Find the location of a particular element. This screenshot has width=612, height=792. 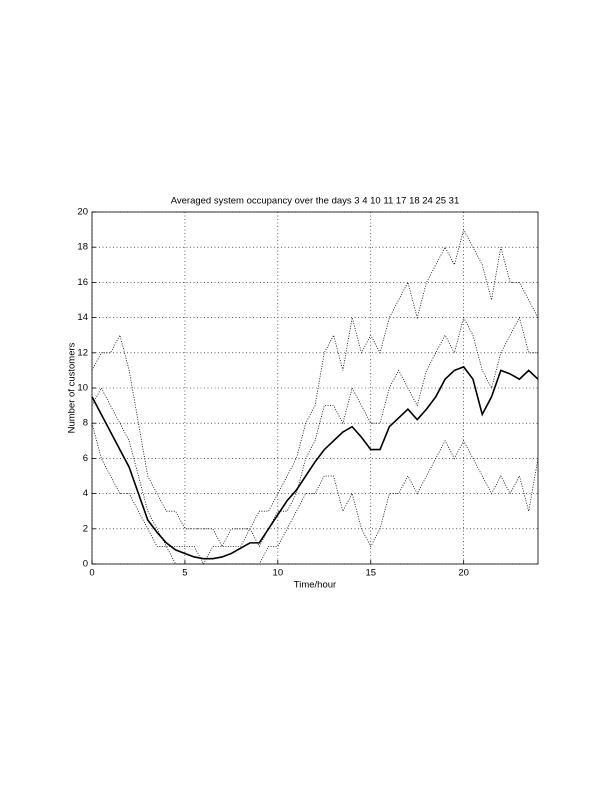

y-tick-label: 20 is located at coordinates (82, 212).